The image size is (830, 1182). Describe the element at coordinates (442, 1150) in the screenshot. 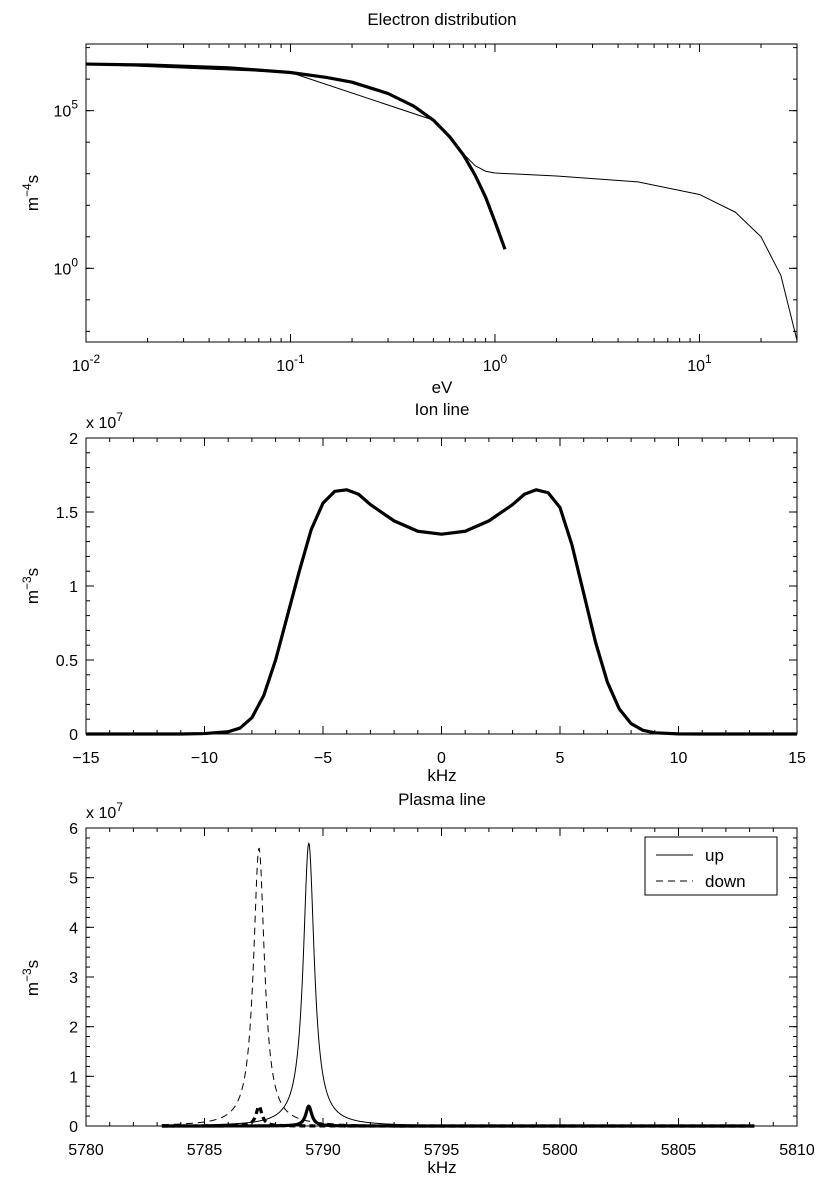

I see `x-tick-label: 5795` at that location.